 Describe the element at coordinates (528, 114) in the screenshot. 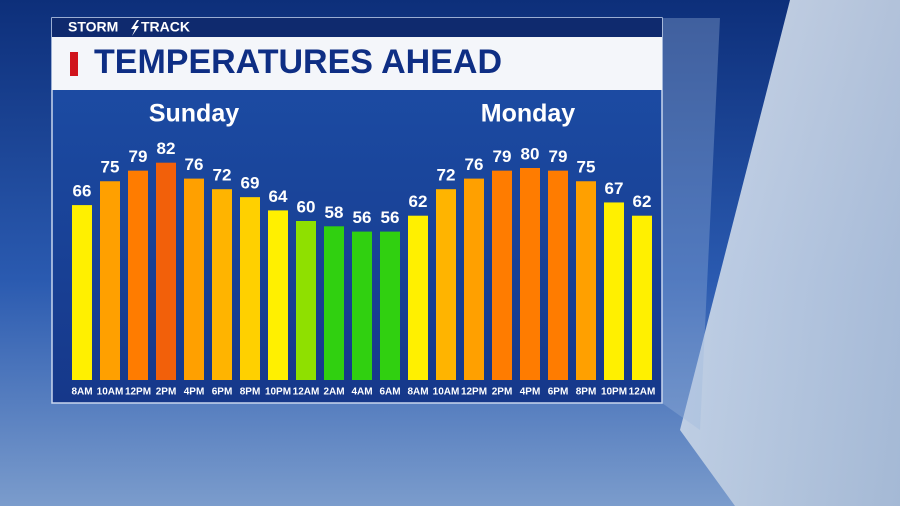

I see `day-label: Monday` at that location.